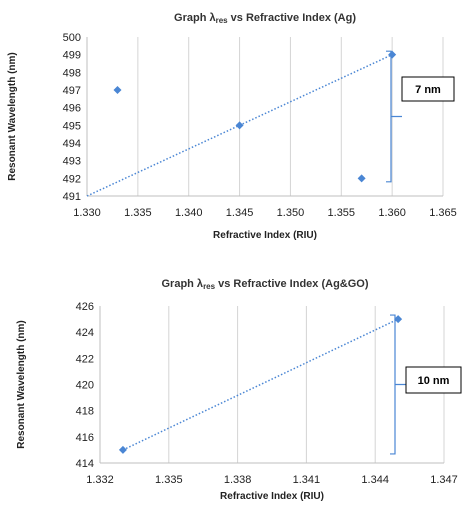 The width and height of the screenshot is (474, 512). I want to click on x-tick-label: 1.360, so click(392, 213).